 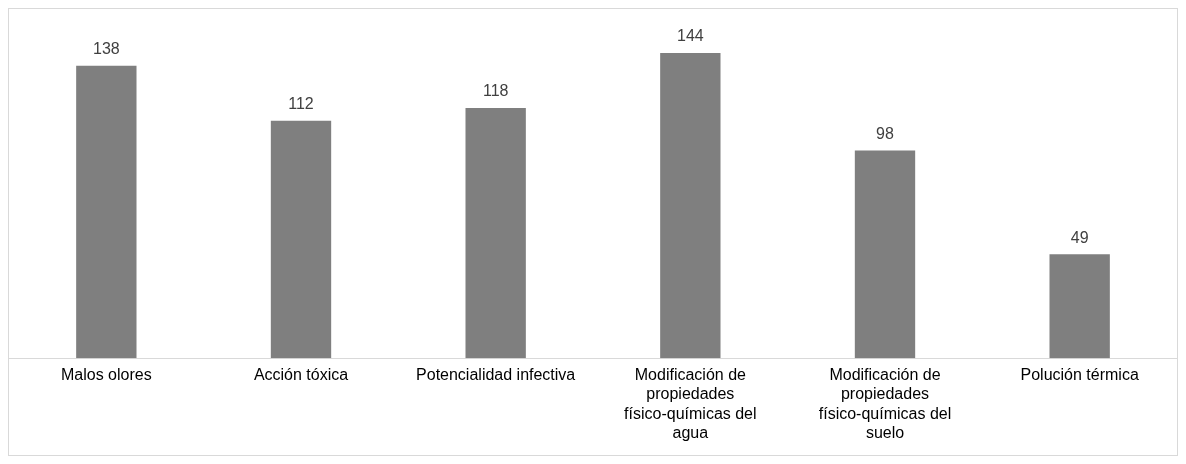 I want to click on x-tick-label: Modificación de propiedades físico-químicas del agua, so click(x=690, y=403).